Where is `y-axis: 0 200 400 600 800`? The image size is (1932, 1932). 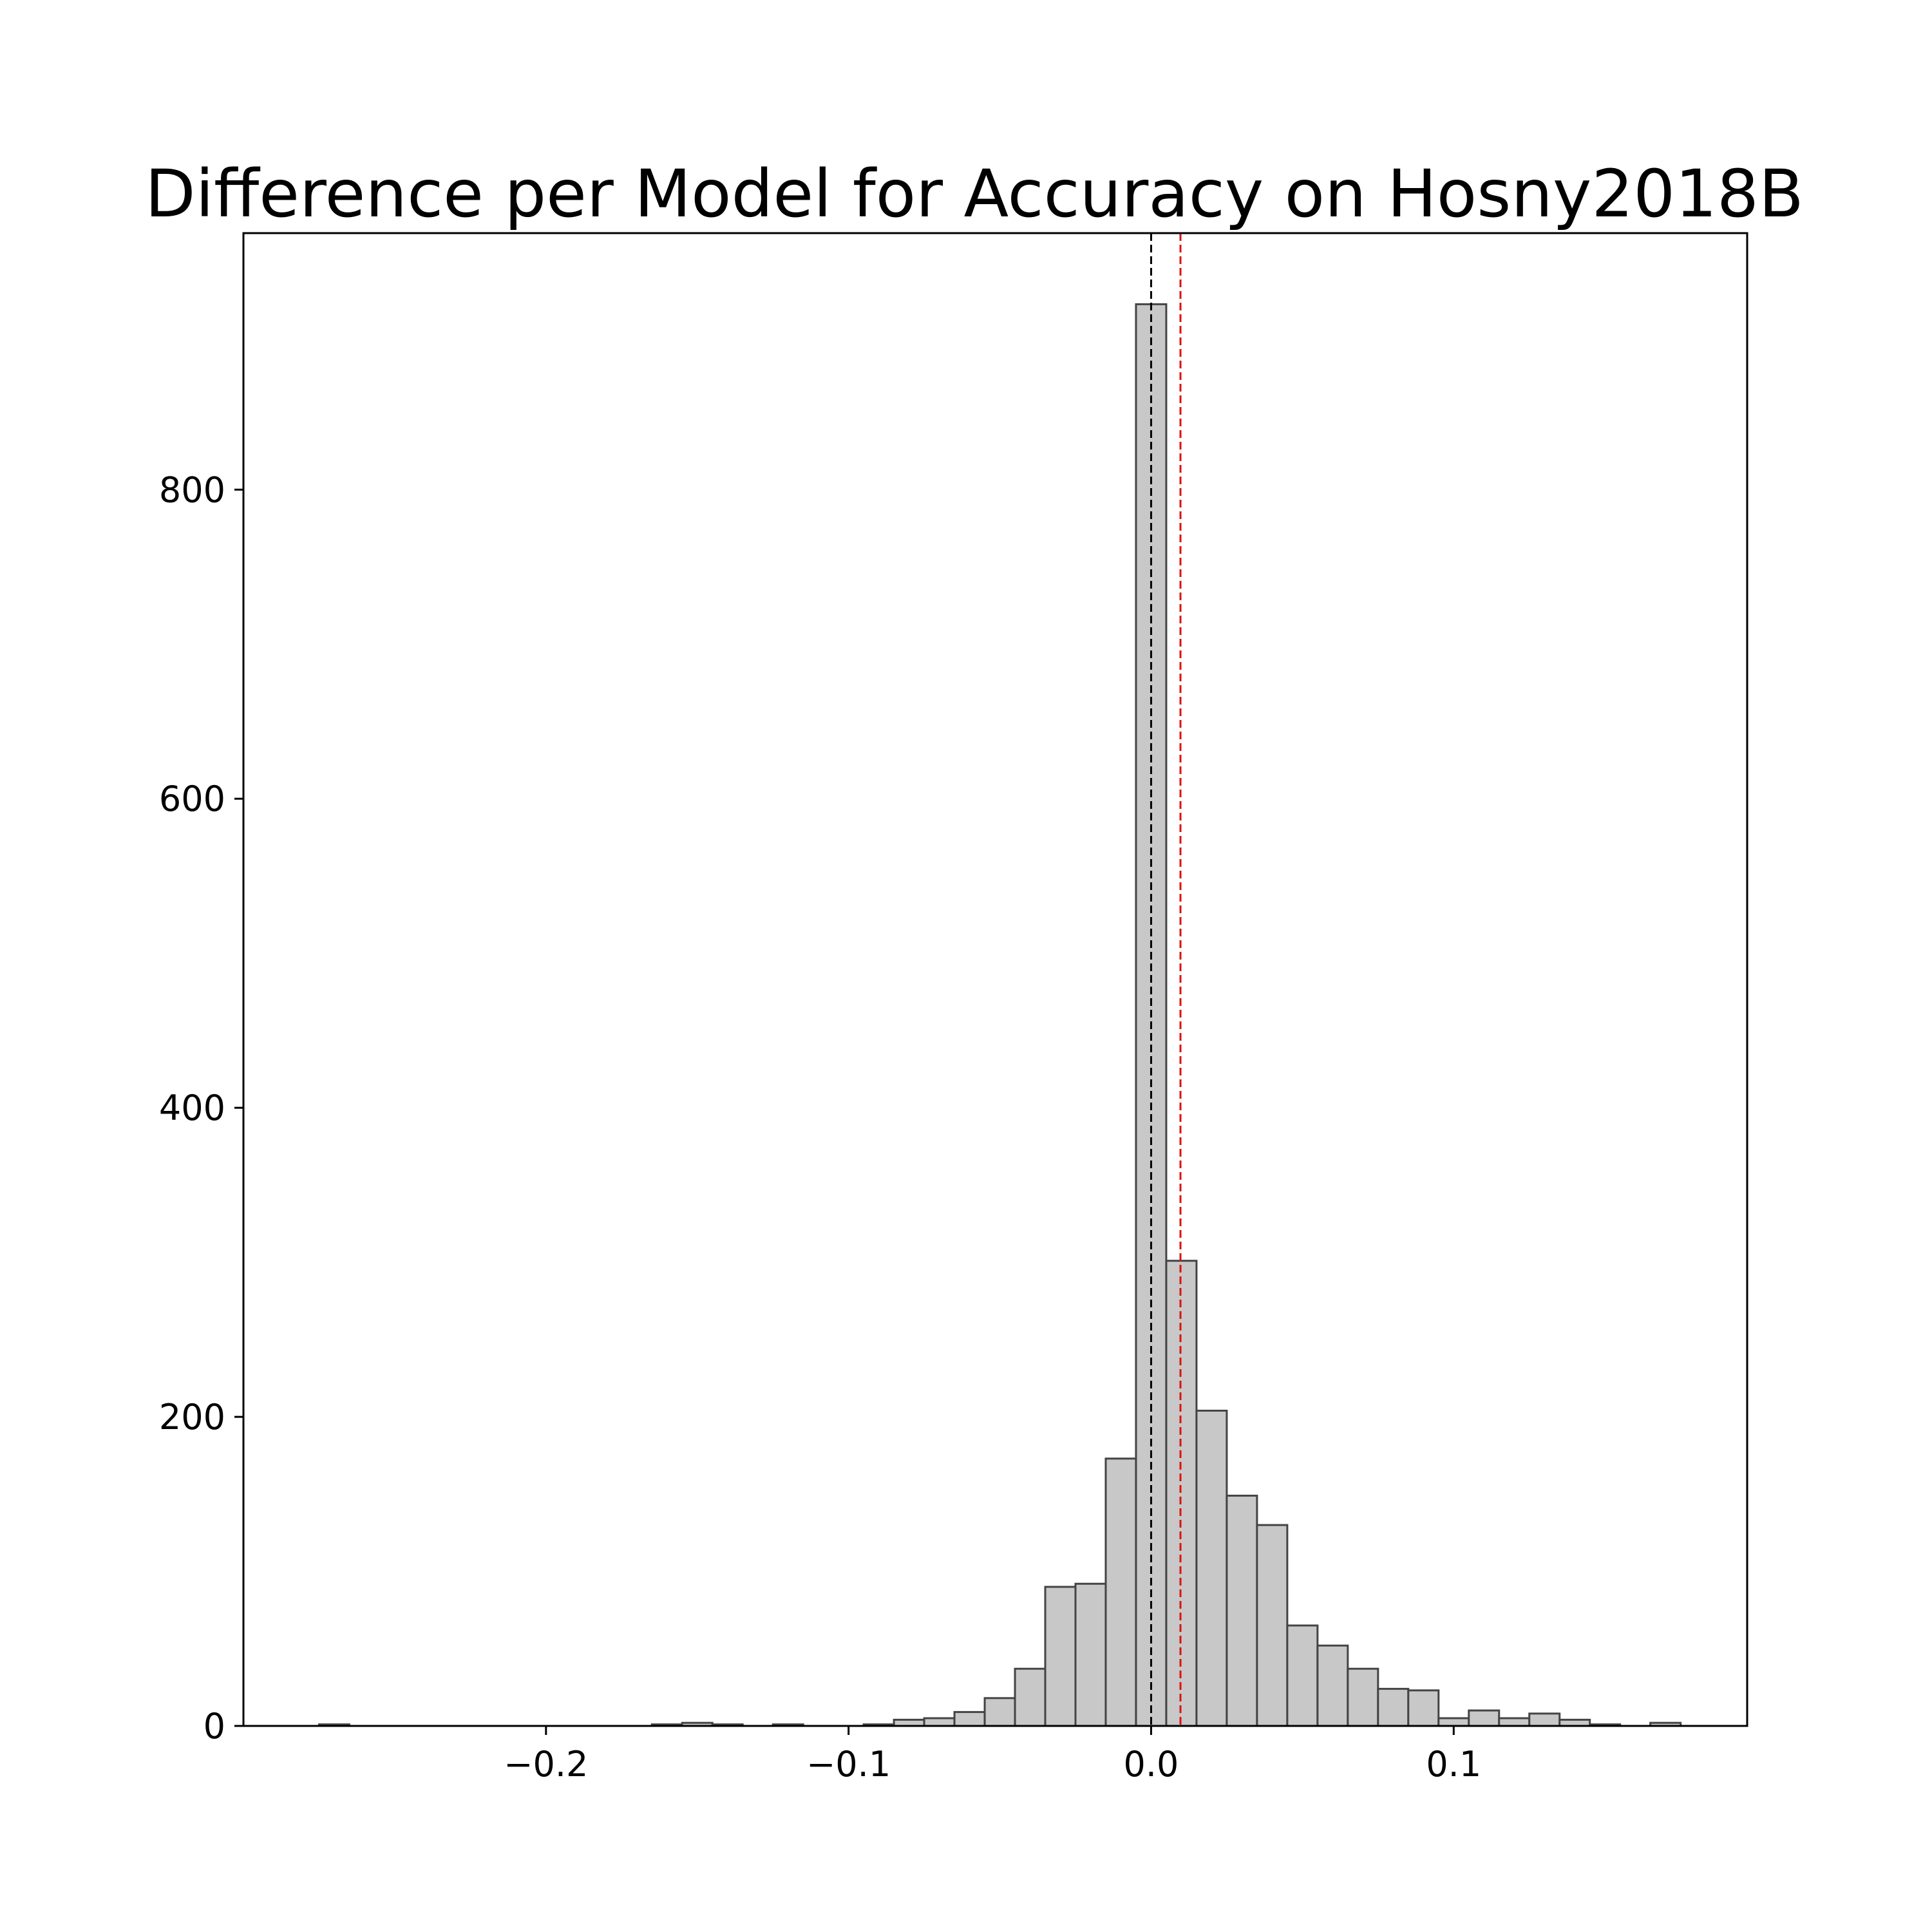
y-axis: 0 200 400 600 800 is located at coordinates (201, 1108).